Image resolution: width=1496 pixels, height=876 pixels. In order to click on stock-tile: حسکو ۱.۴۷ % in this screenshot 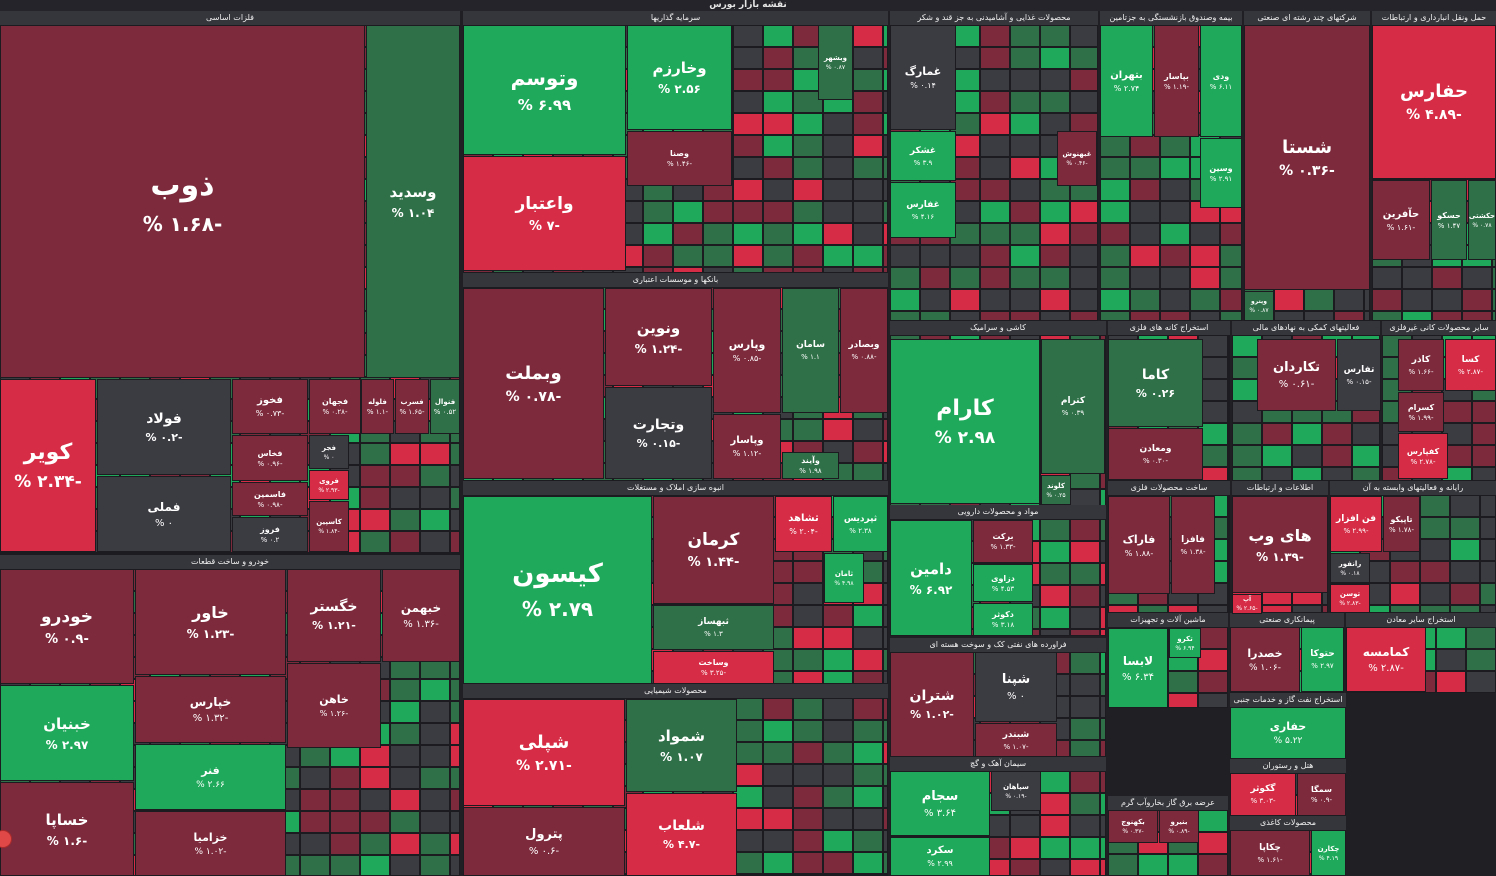, I will do `click(1449, 220)`.